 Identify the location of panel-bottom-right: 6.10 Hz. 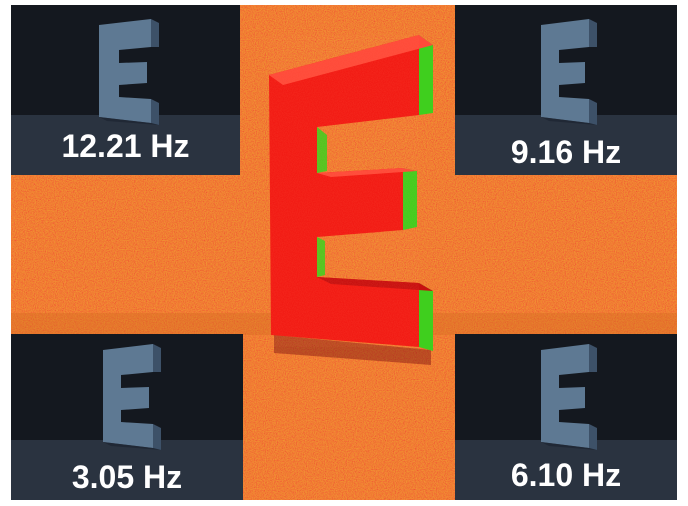
(566, 417).